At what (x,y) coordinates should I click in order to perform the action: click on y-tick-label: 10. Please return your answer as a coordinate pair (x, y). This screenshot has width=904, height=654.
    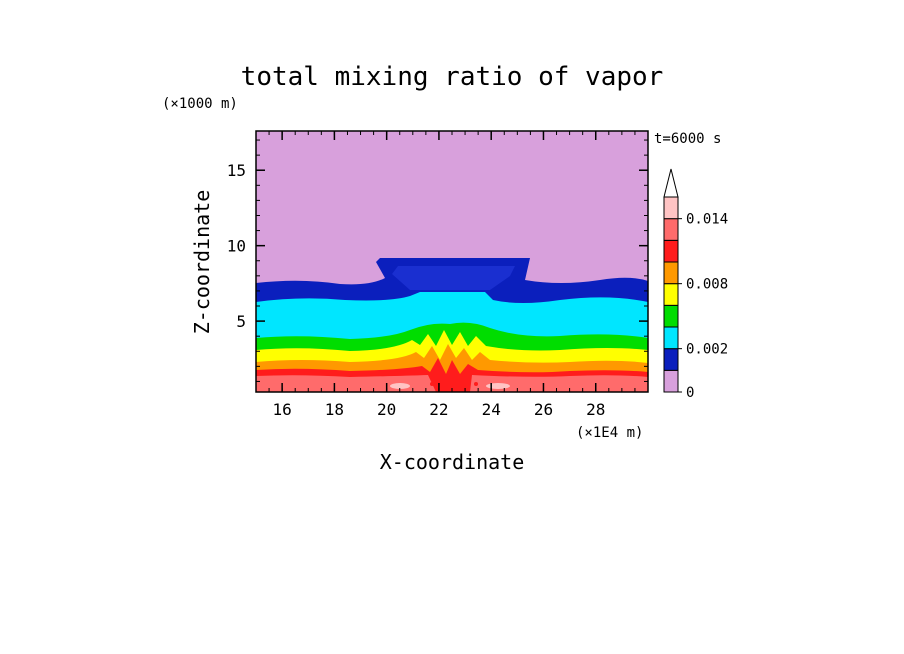
    Looking at the image, I should click on (236, 246).